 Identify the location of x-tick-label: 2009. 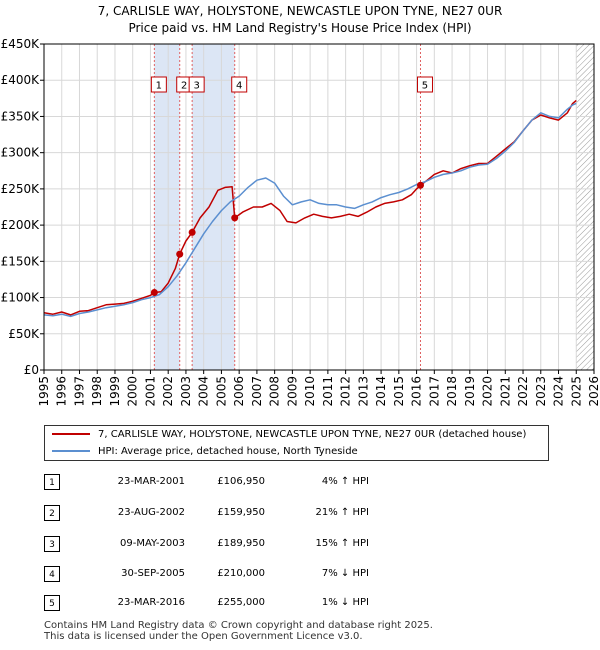
(292, 391).